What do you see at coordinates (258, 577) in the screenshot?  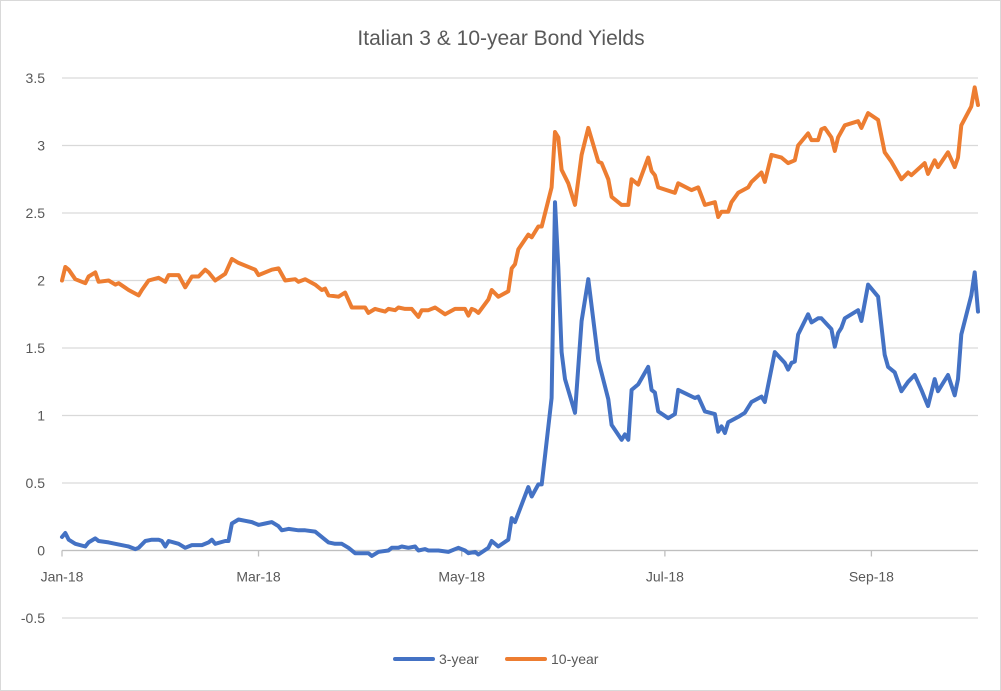 I see `x-tick-label: Mar-18` at bounding box center [258, 577].